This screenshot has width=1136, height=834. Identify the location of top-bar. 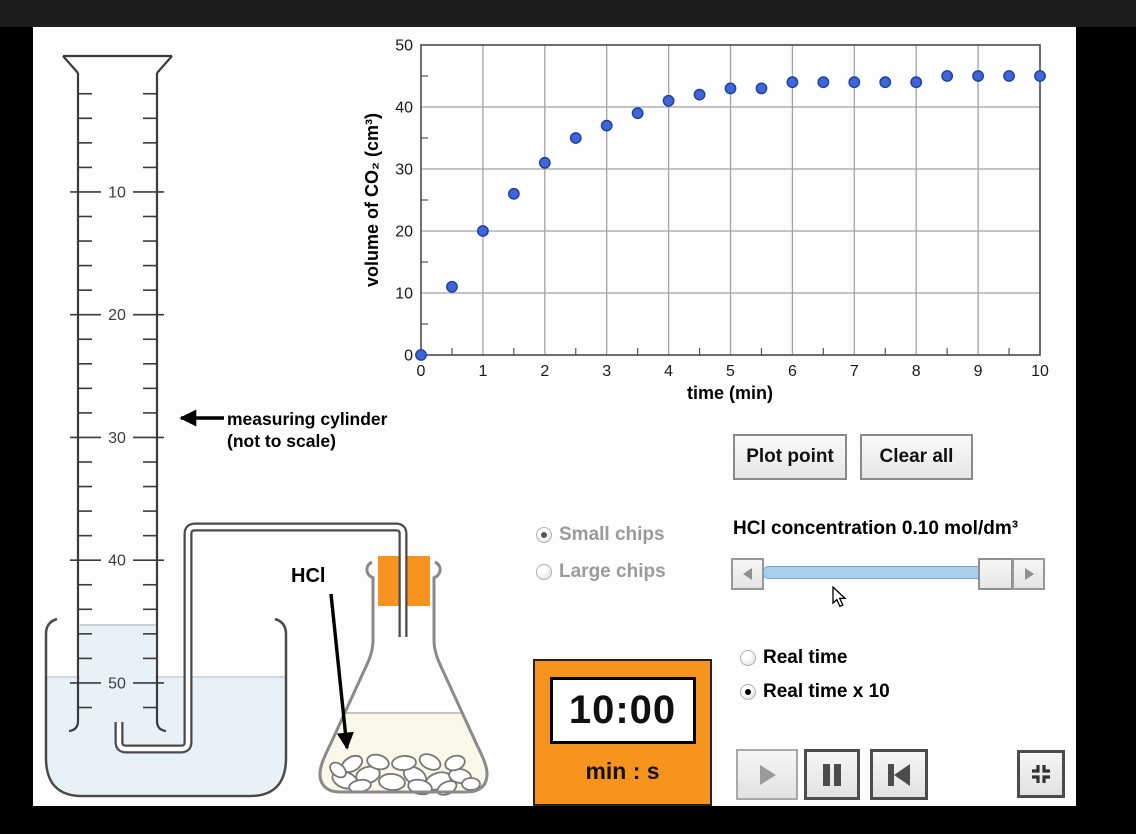
(568, 13).